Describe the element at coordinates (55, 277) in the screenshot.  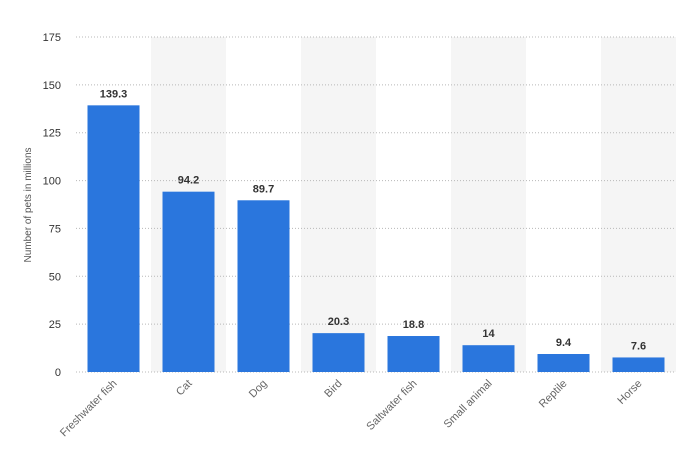
I see `y-tick-label: 50` at that location.